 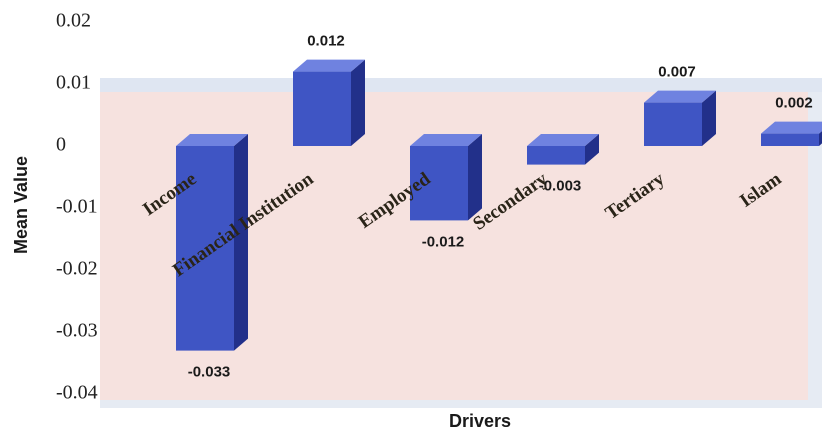 I want to click on y-axis-title: Mean Value, so click(x=21, y=205).